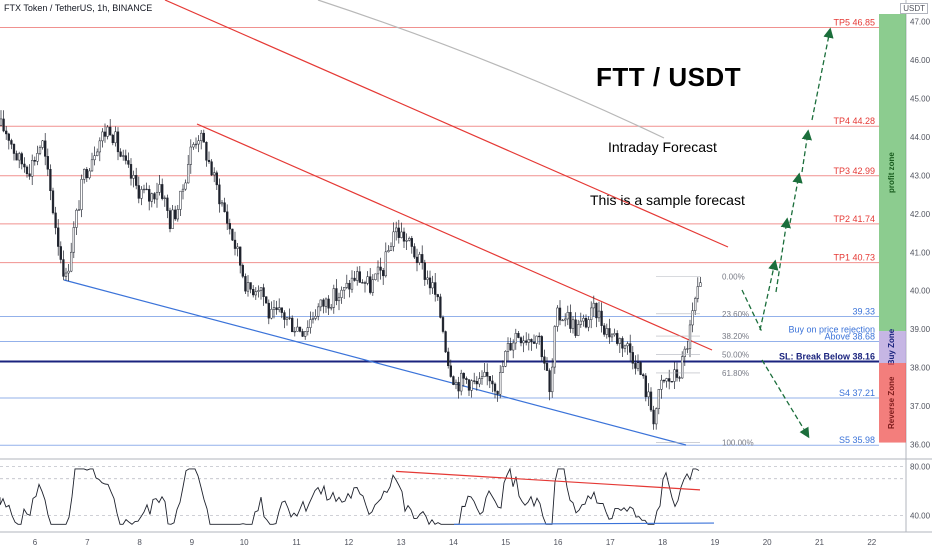 The height and width of the screenshot is (550, 932). I want to click on price-tick-label: 45.00, so click(920, 99).